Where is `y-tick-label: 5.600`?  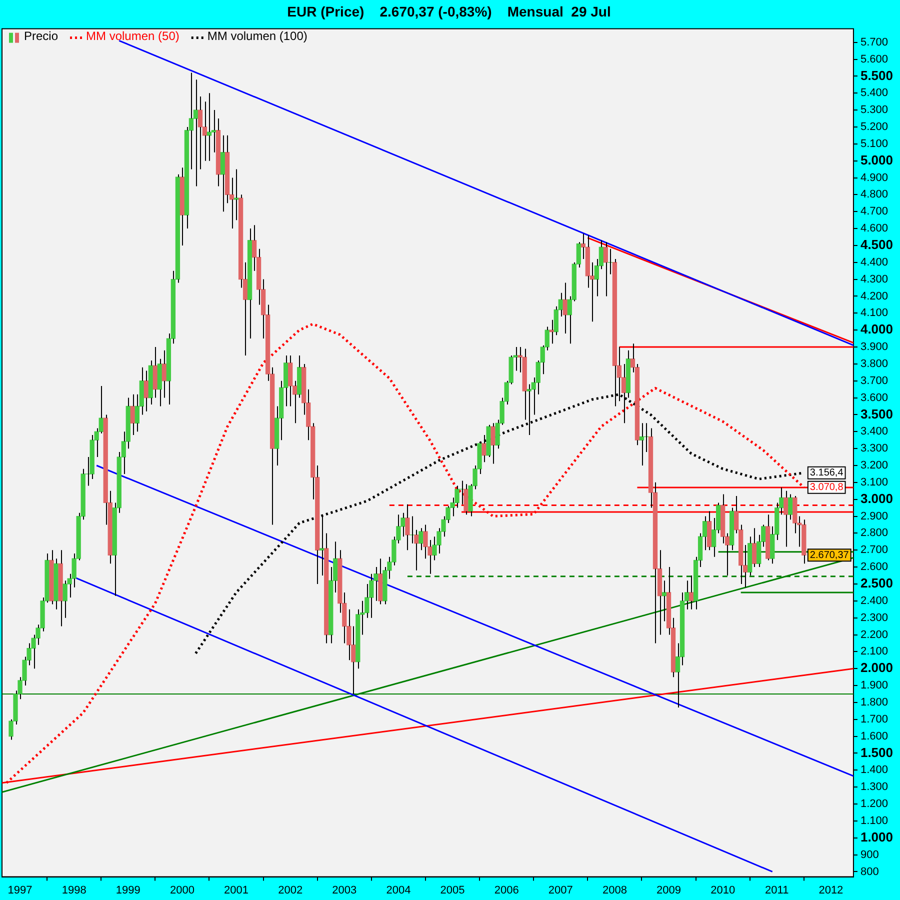 y-tick-label: 5.600 is located at coordinates (874, 59).